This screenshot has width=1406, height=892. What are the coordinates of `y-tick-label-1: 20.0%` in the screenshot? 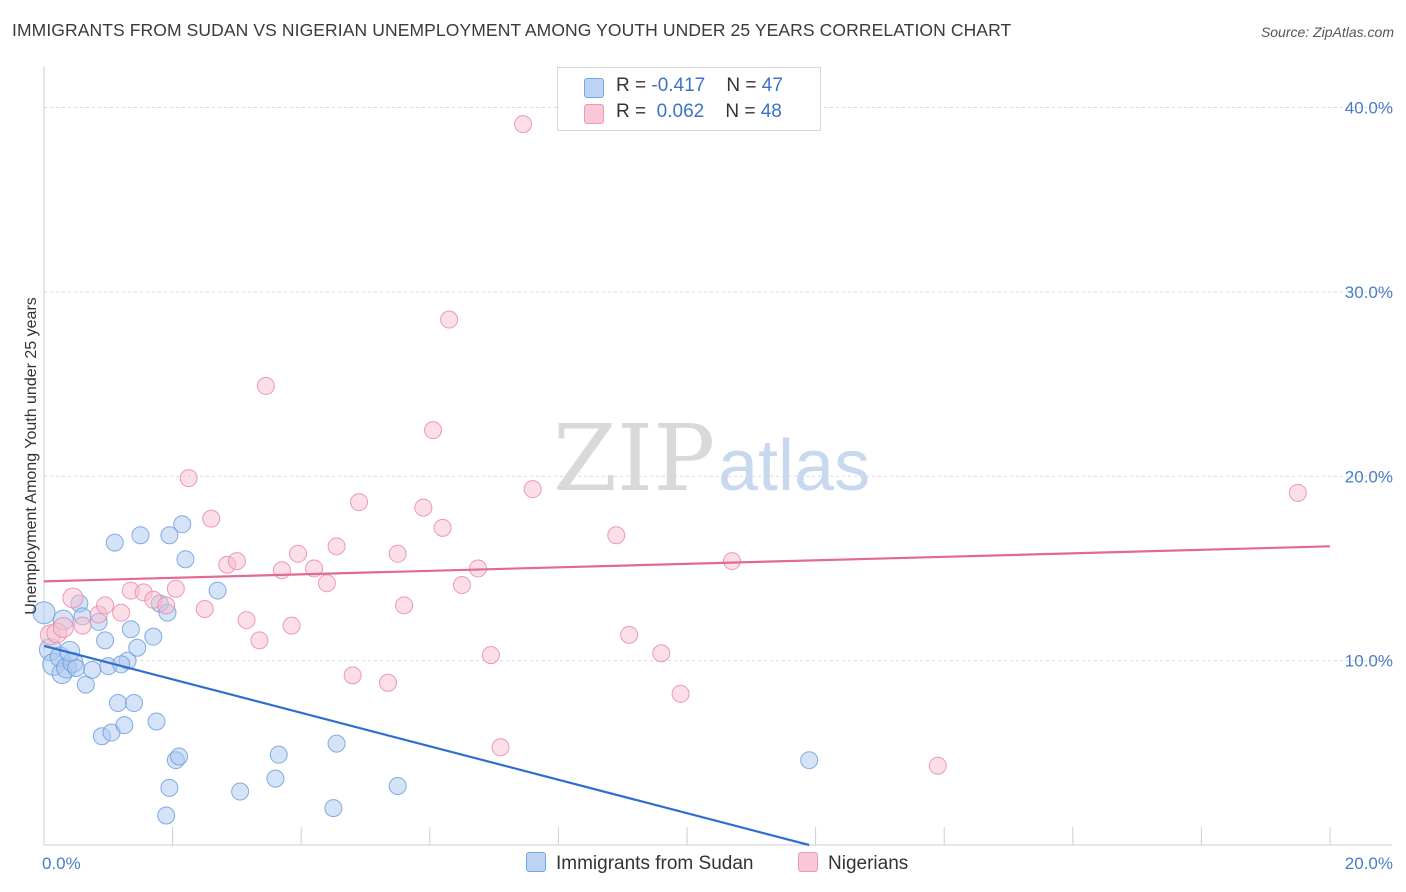 It's located at (1369, 476).